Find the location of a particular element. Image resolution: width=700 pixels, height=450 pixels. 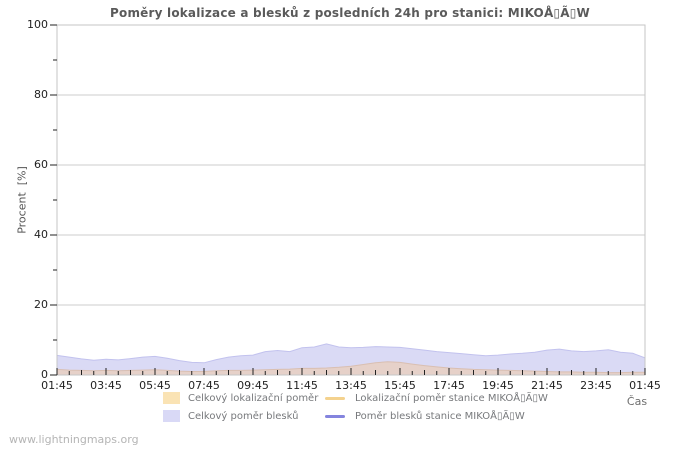

legend-item-total-localization-ratio: Celkový lokalizační poměr is located at coordinates (244, 398).